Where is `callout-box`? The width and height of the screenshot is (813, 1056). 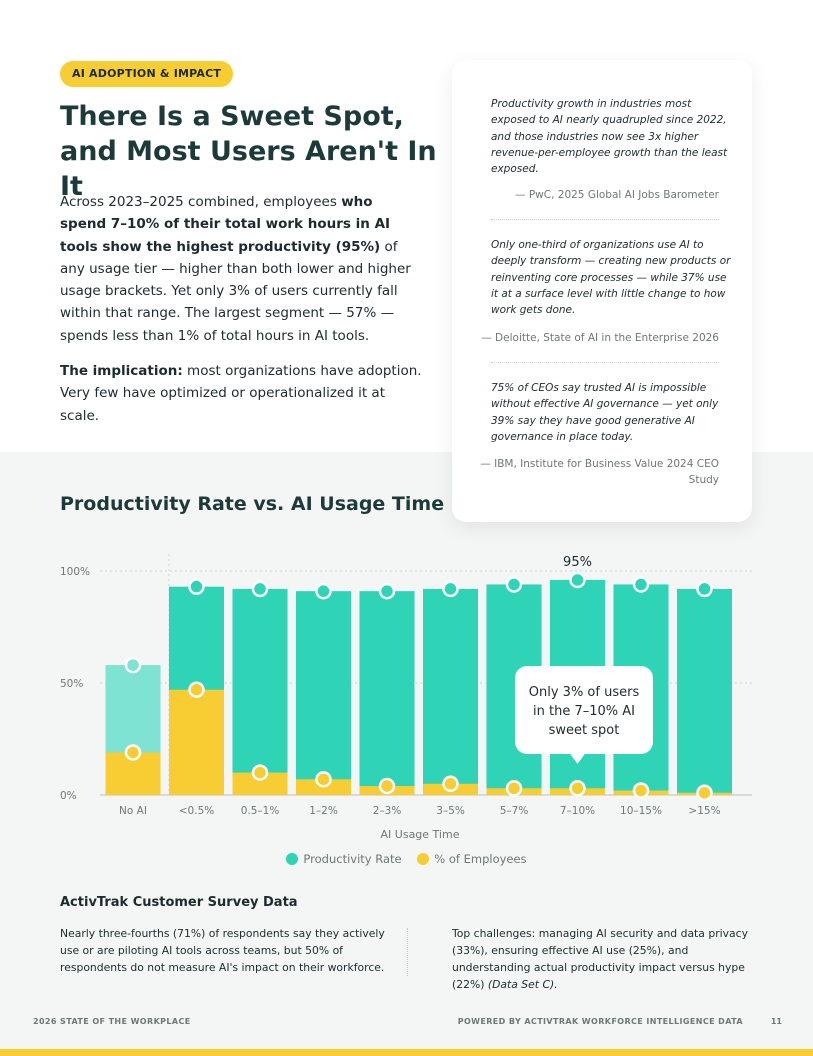 callout-box is located at coordinates (584, 710).